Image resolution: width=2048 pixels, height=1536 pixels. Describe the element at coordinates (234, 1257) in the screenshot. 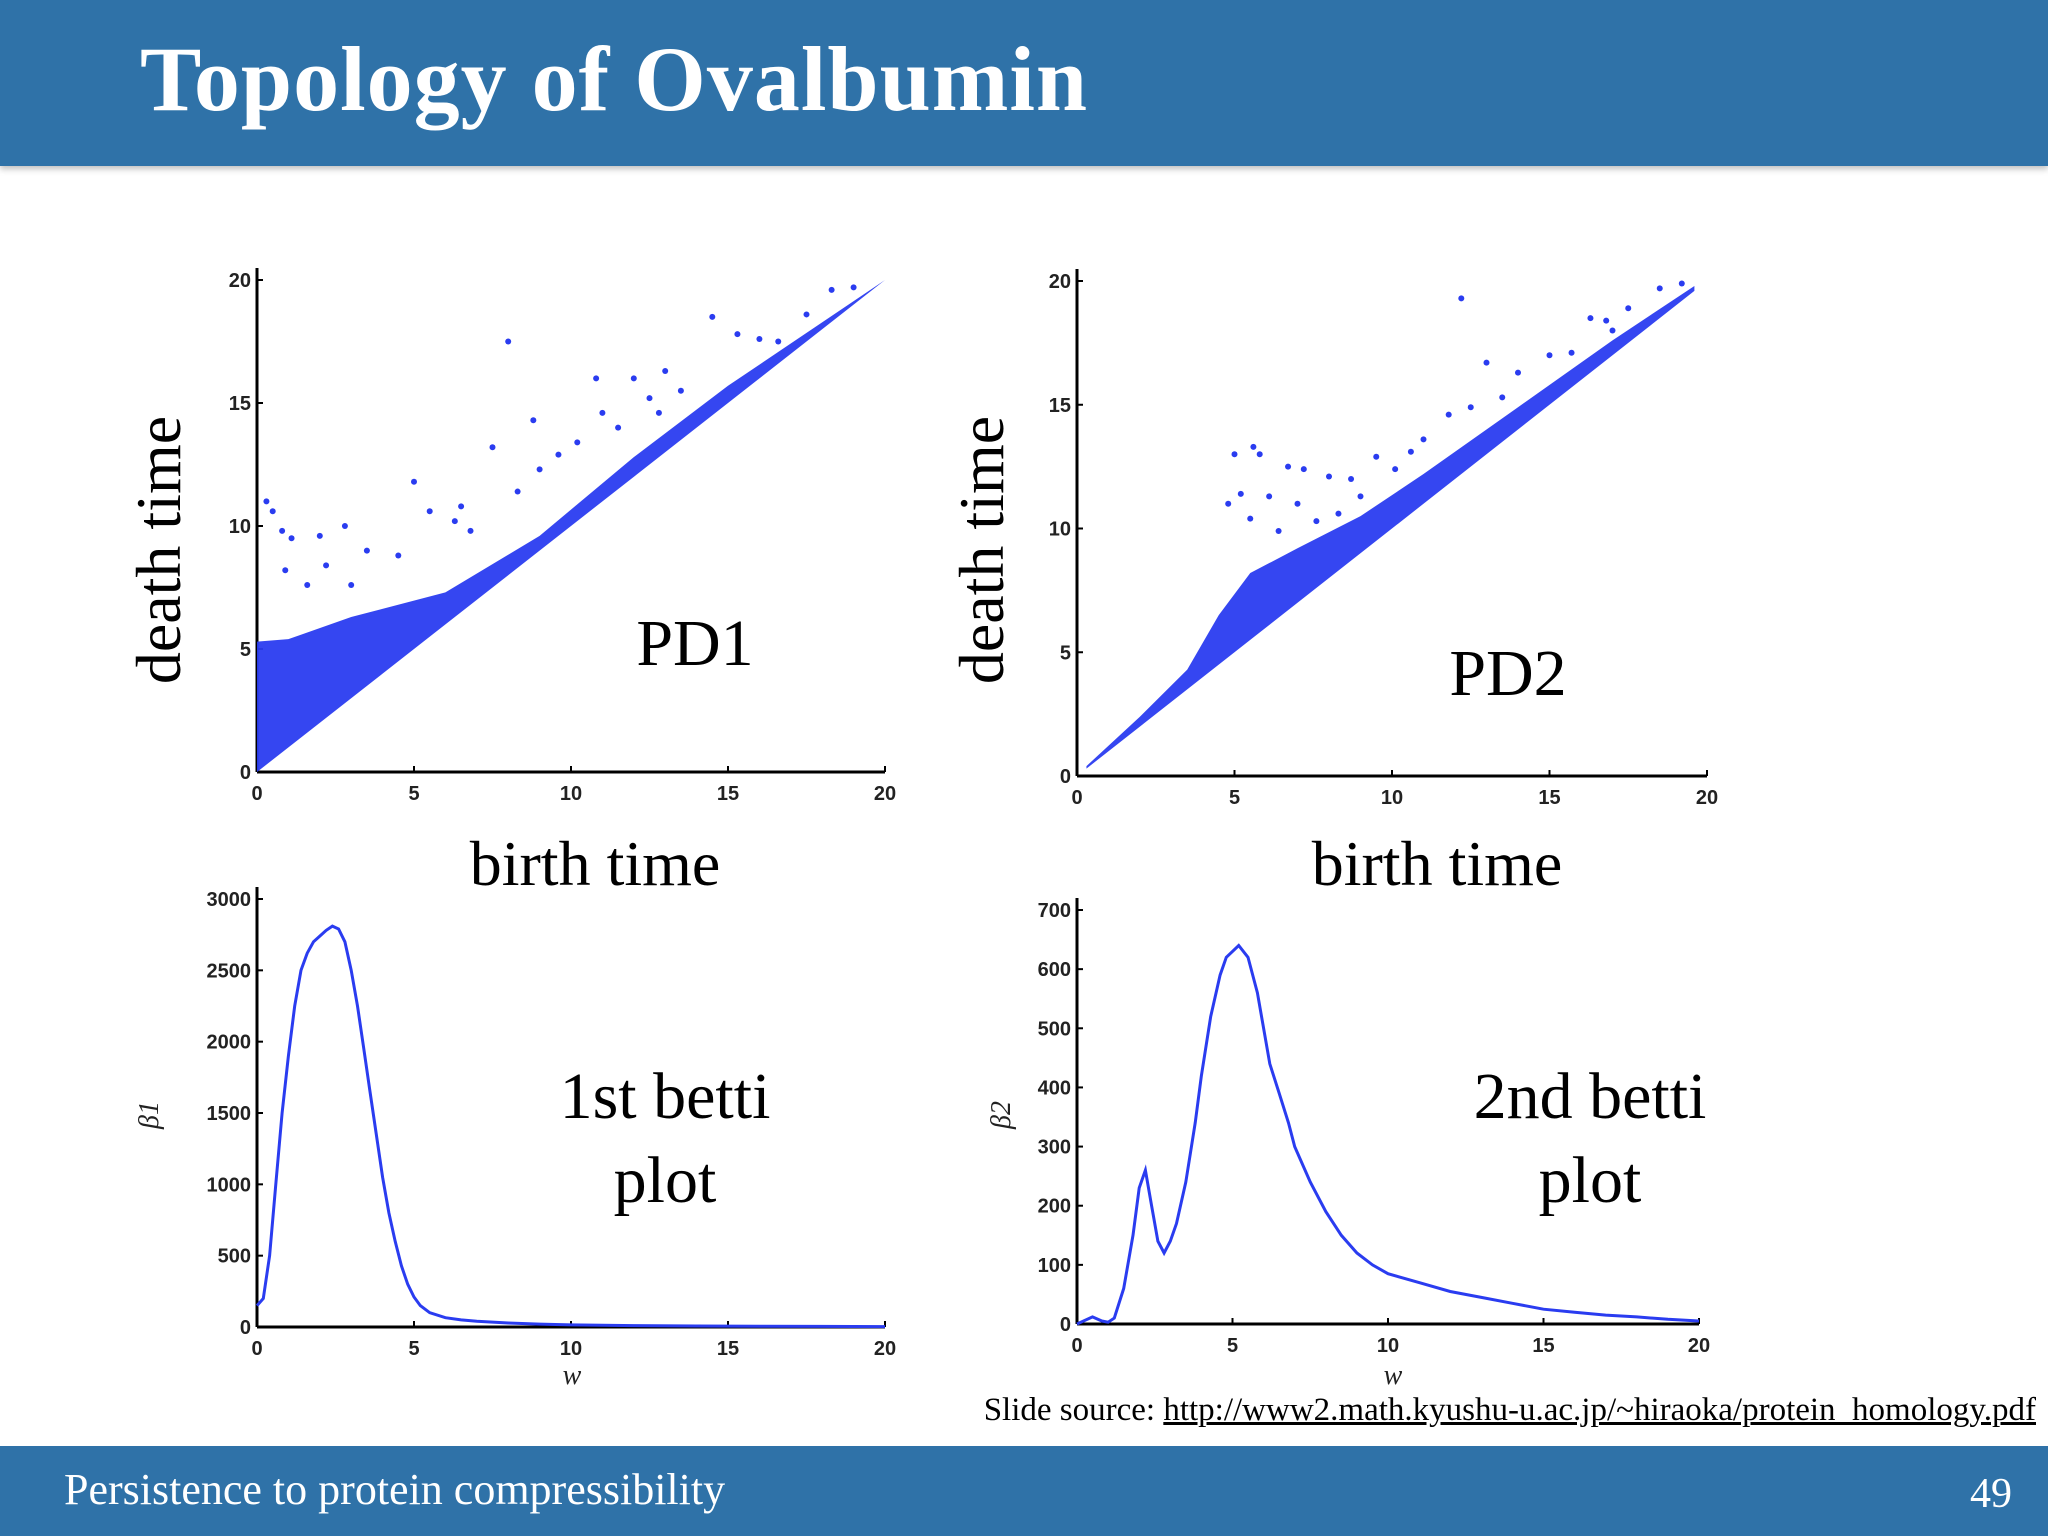

I see `betti1-y-tick-label: 500` at that location.